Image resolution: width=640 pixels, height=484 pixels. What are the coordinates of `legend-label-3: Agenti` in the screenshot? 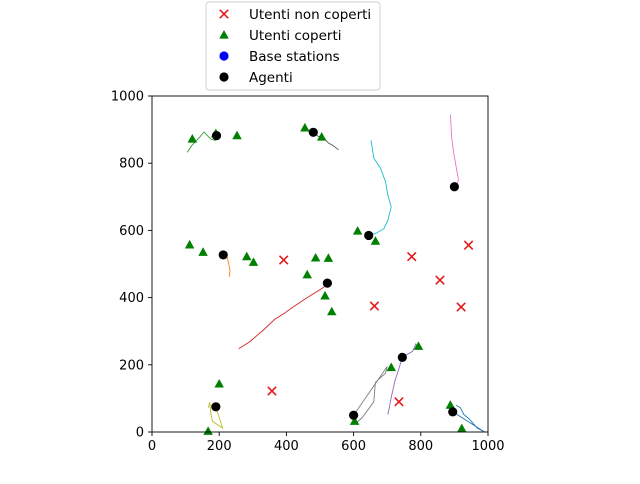 It's located at (271, 78).